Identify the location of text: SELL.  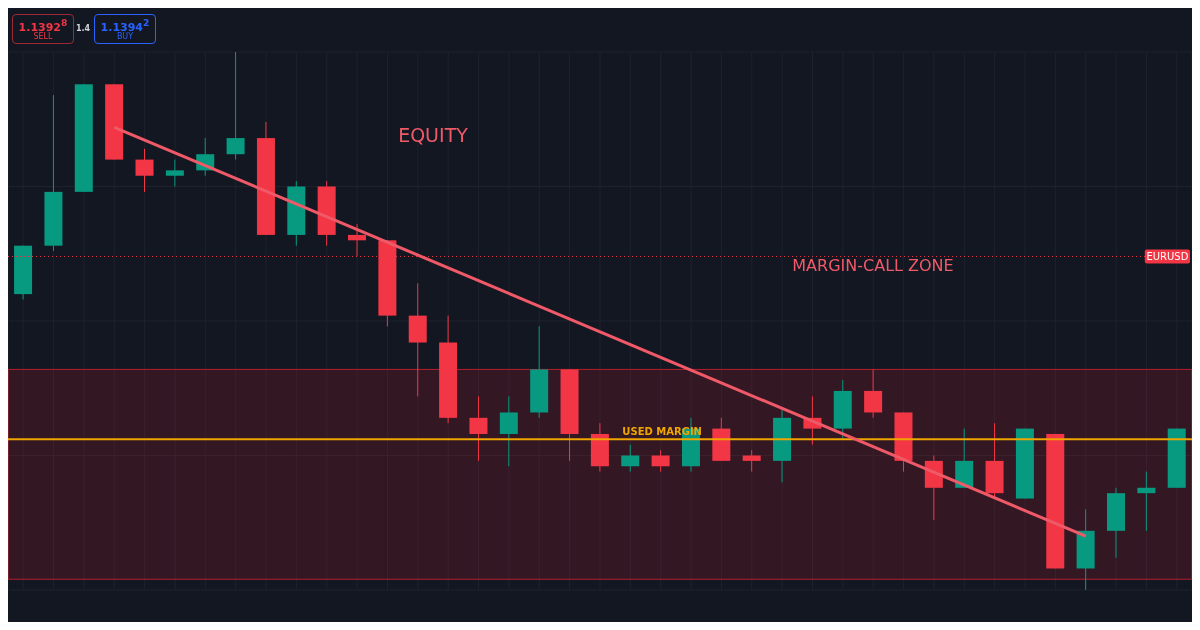
(43, 36).